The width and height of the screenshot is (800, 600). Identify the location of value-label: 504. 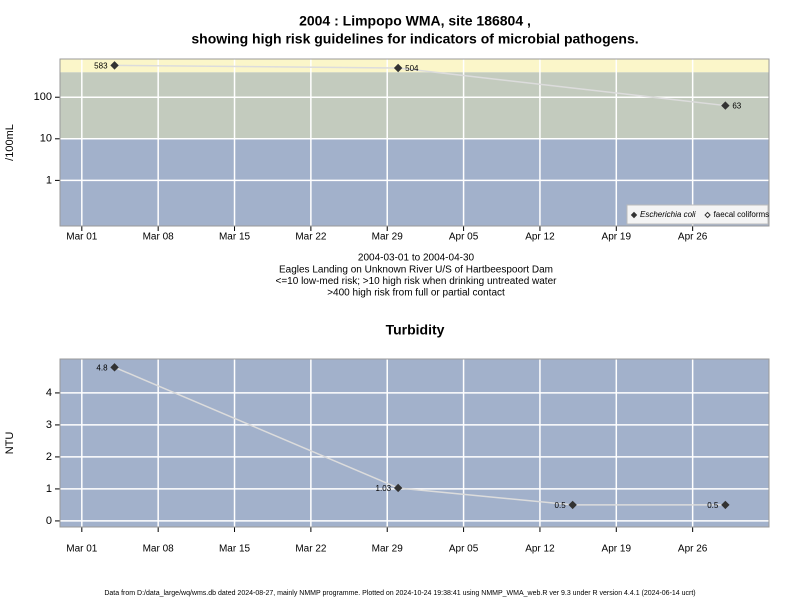
(412, 68).